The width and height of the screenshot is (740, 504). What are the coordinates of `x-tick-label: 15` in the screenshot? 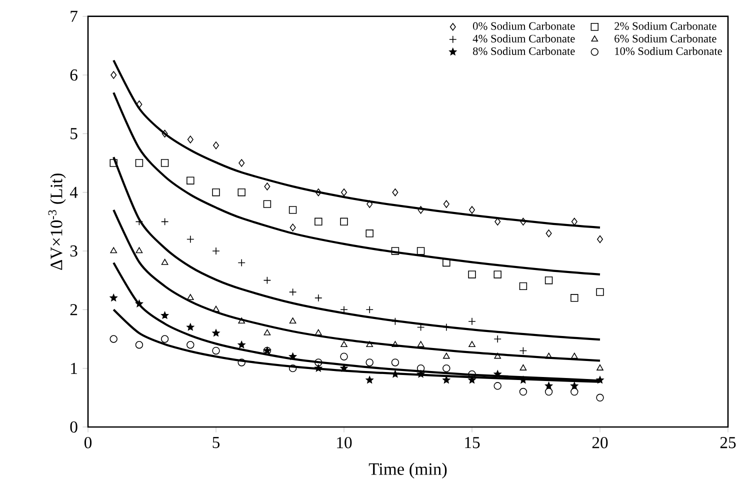 It's located at (472, 442).